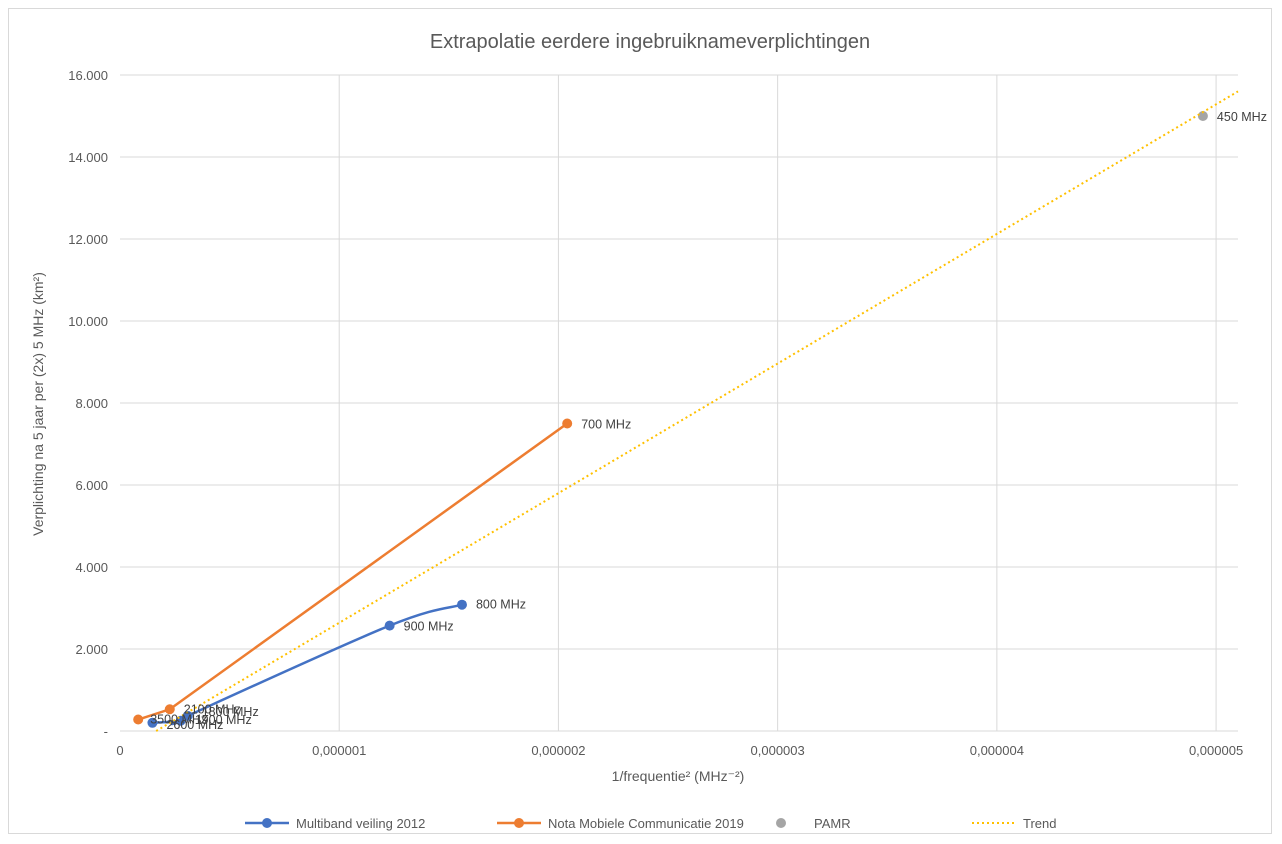  What do you see at coordinates (1242, 117) in the screenshot?
I see `data-label: 450 MHz` at bounding box center [1242, 117].